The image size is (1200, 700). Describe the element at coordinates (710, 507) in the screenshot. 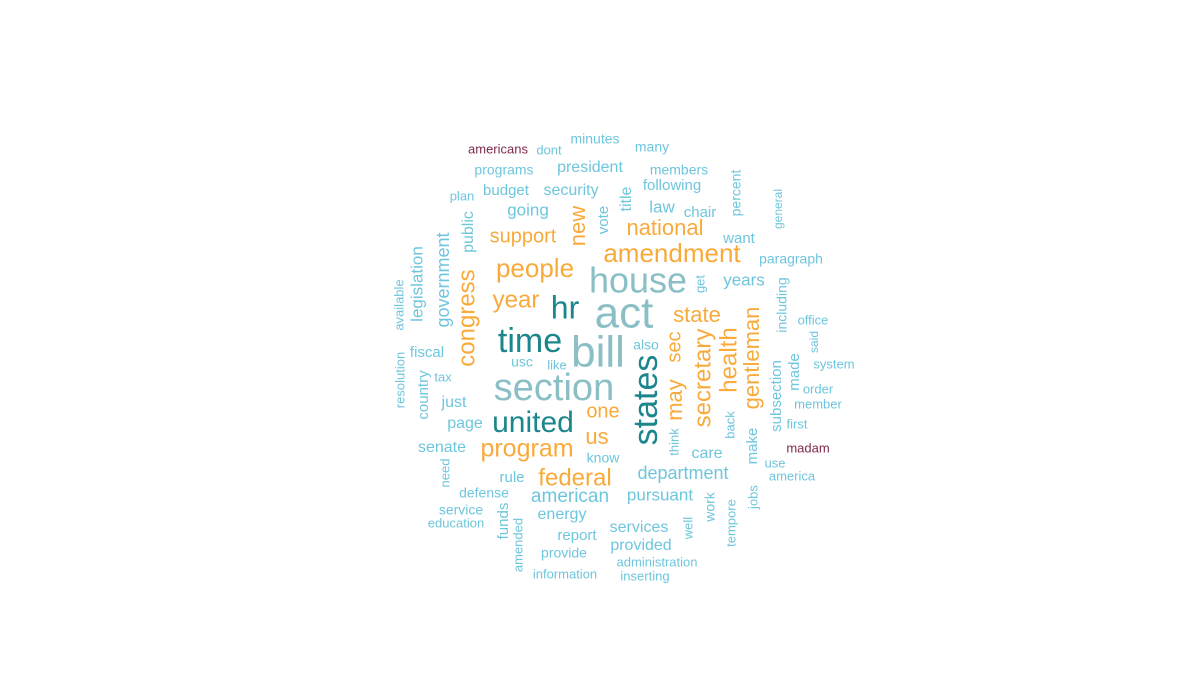

I see `word-work: work` at that location.